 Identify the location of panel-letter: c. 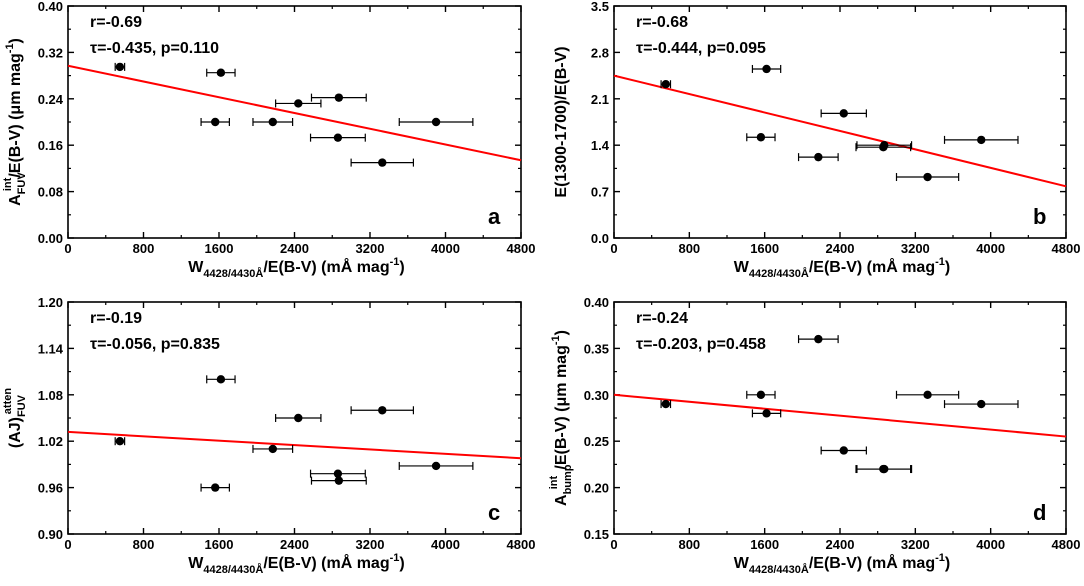
(494, 512).